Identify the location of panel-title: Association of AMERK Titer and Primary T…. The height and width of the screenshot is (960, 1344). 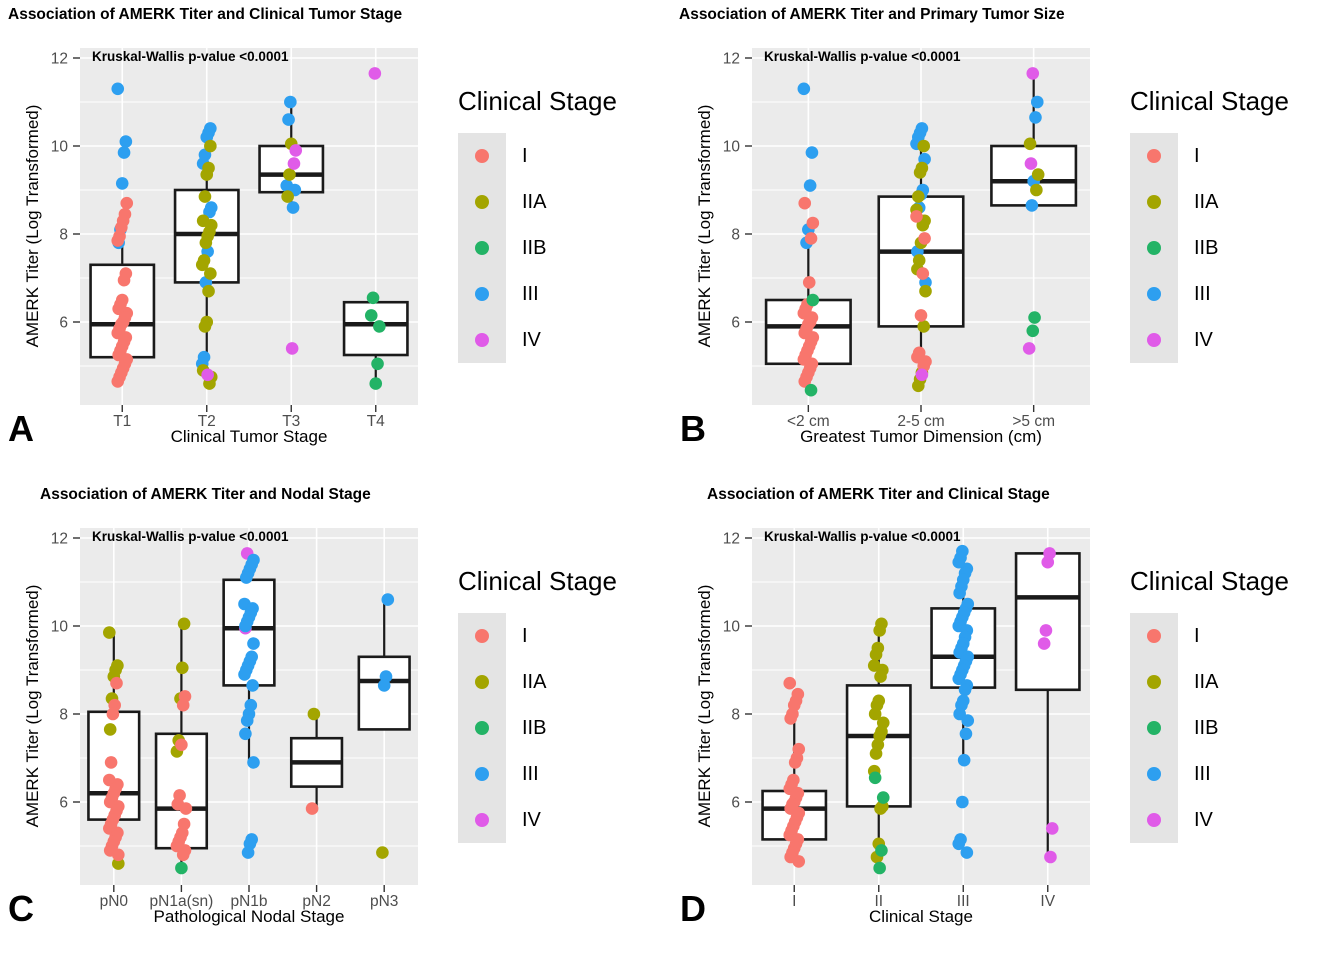
(872, 14).